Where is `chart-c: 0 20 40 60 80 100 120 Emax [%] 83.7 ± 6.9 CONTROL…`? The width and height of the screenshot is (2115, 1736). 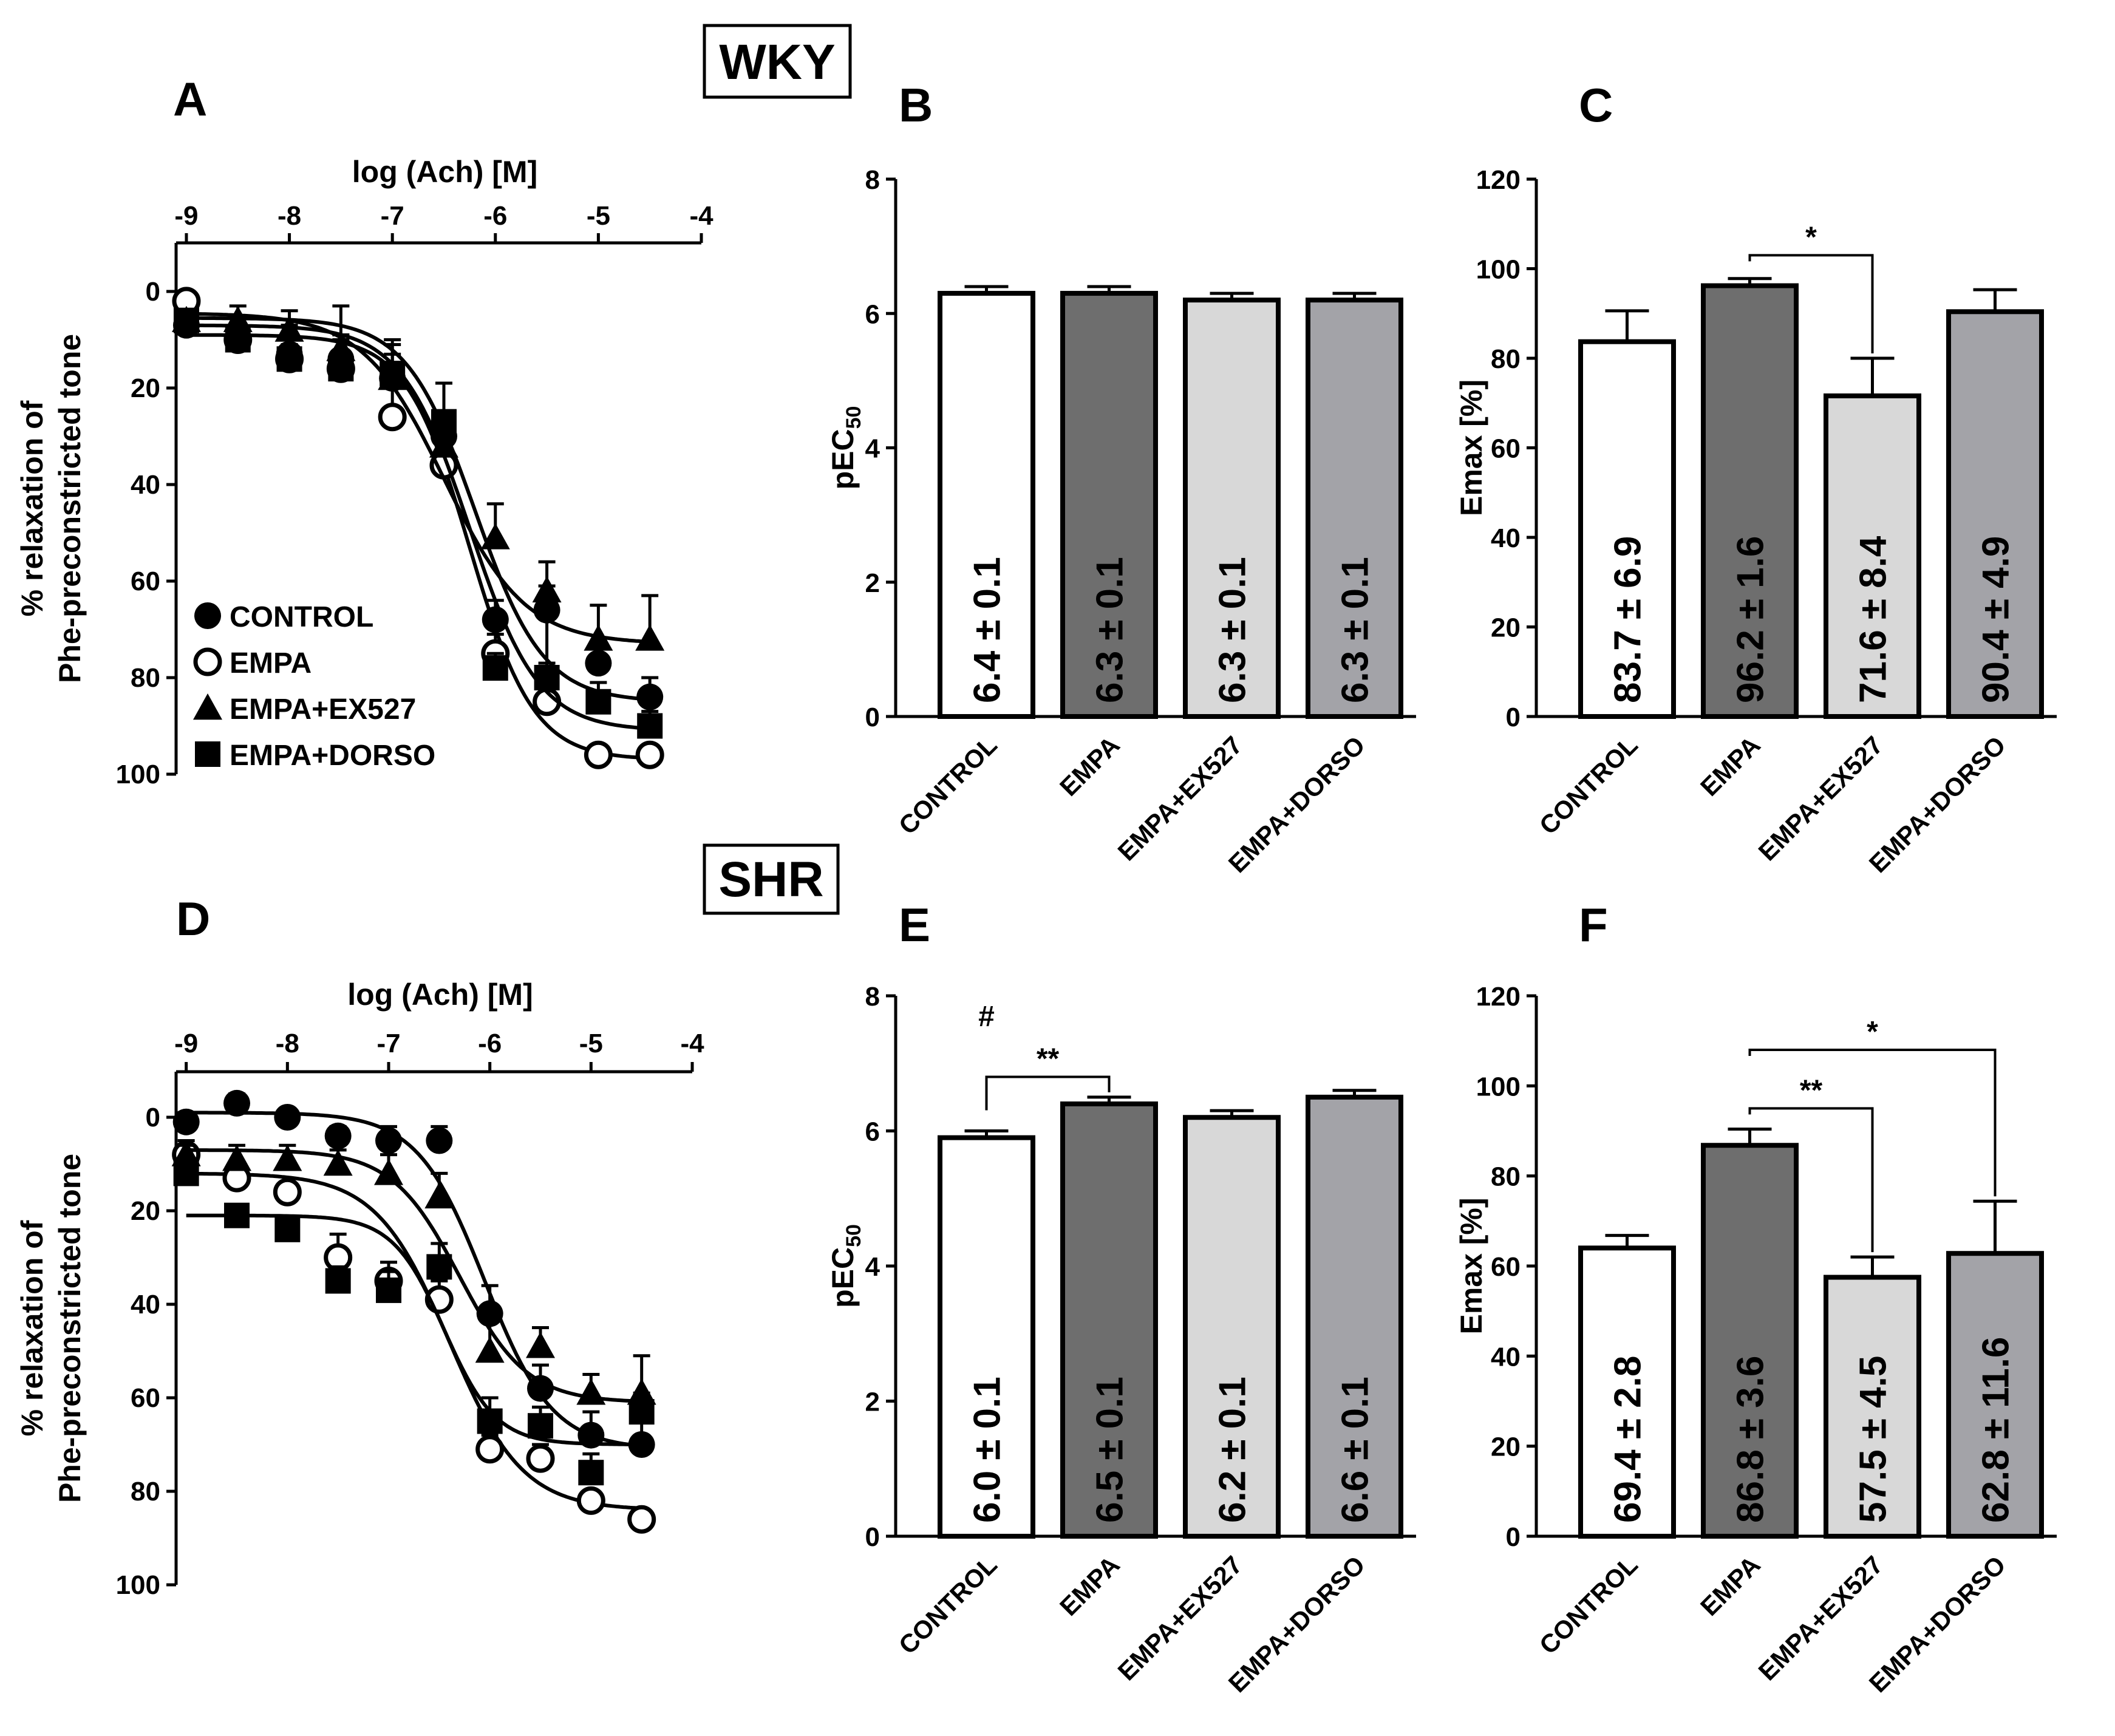
chart-c: 0 20 40 60 80 100 120 Emax [%] 83.7 ± 6.9 CONTROL… is located at coordinates (1756, 522).